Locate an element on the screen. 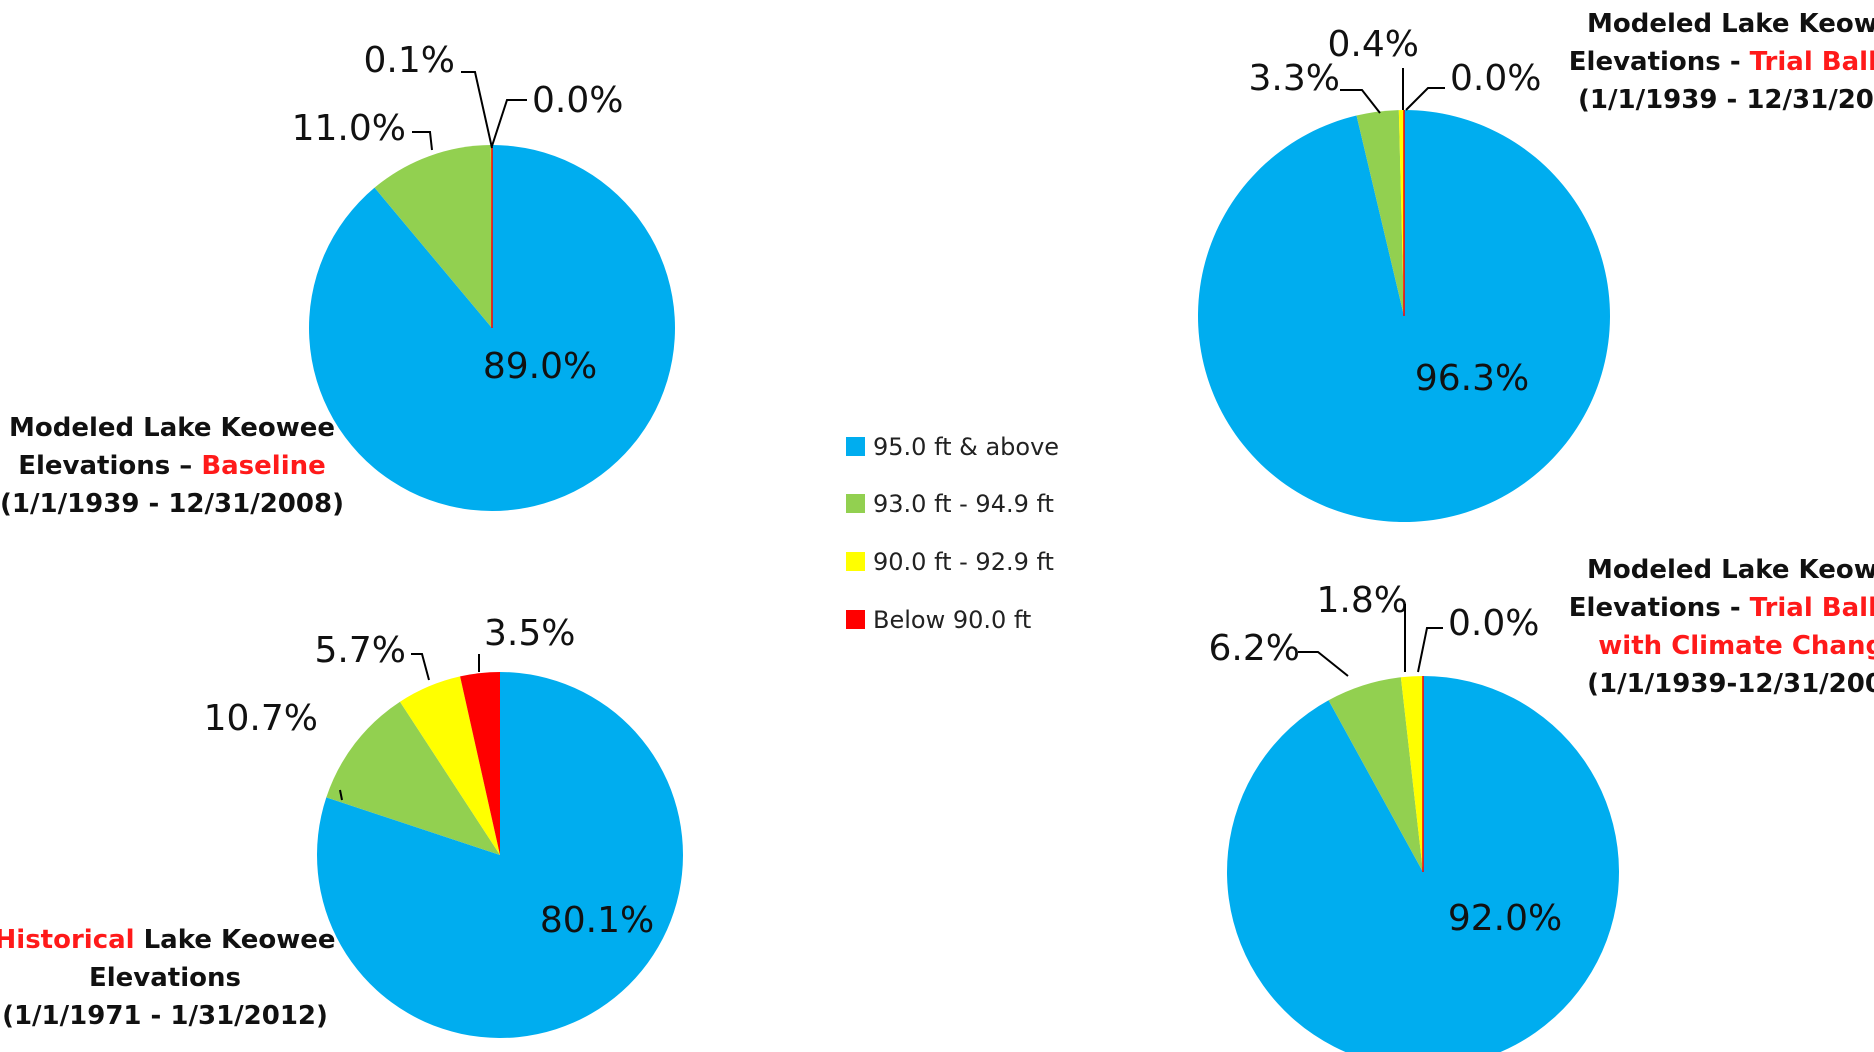 Image resolution: width=1874 pixels, height=1052 pixels. caption-line: Historical Lake Keowee is located at coordinates (167, 940).